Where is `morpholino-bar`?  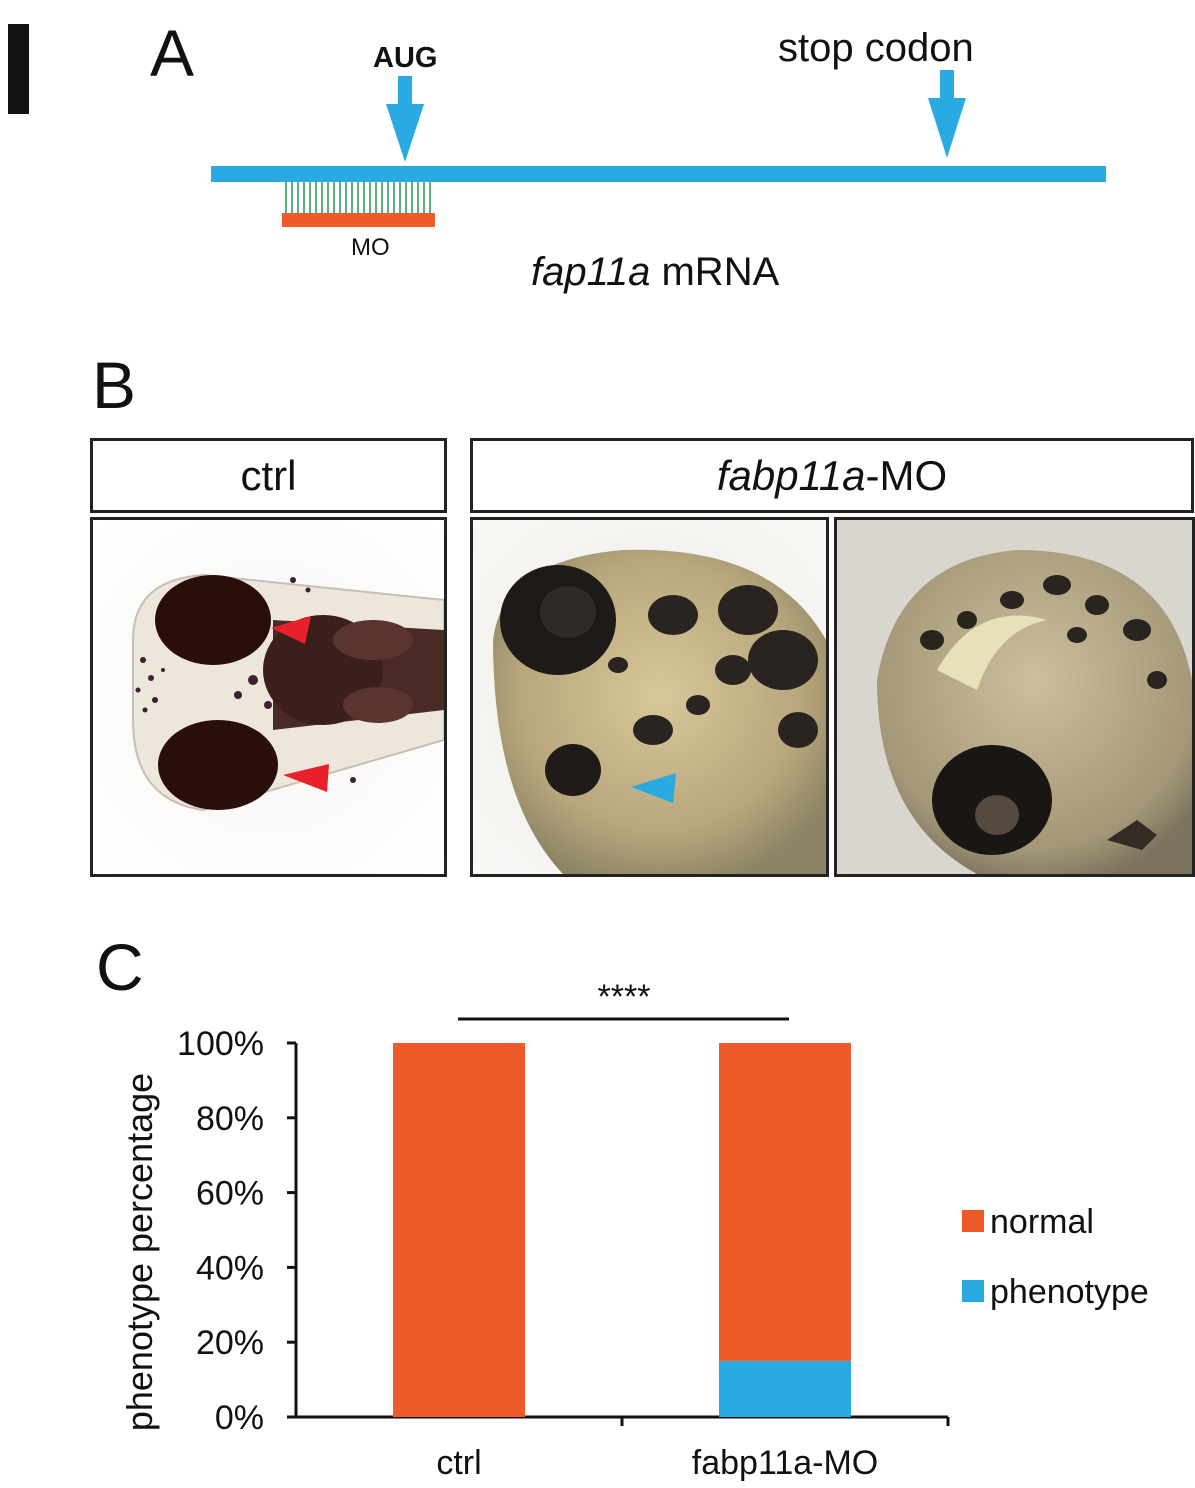 morpholino-bar is located at coordinates (358, 220).